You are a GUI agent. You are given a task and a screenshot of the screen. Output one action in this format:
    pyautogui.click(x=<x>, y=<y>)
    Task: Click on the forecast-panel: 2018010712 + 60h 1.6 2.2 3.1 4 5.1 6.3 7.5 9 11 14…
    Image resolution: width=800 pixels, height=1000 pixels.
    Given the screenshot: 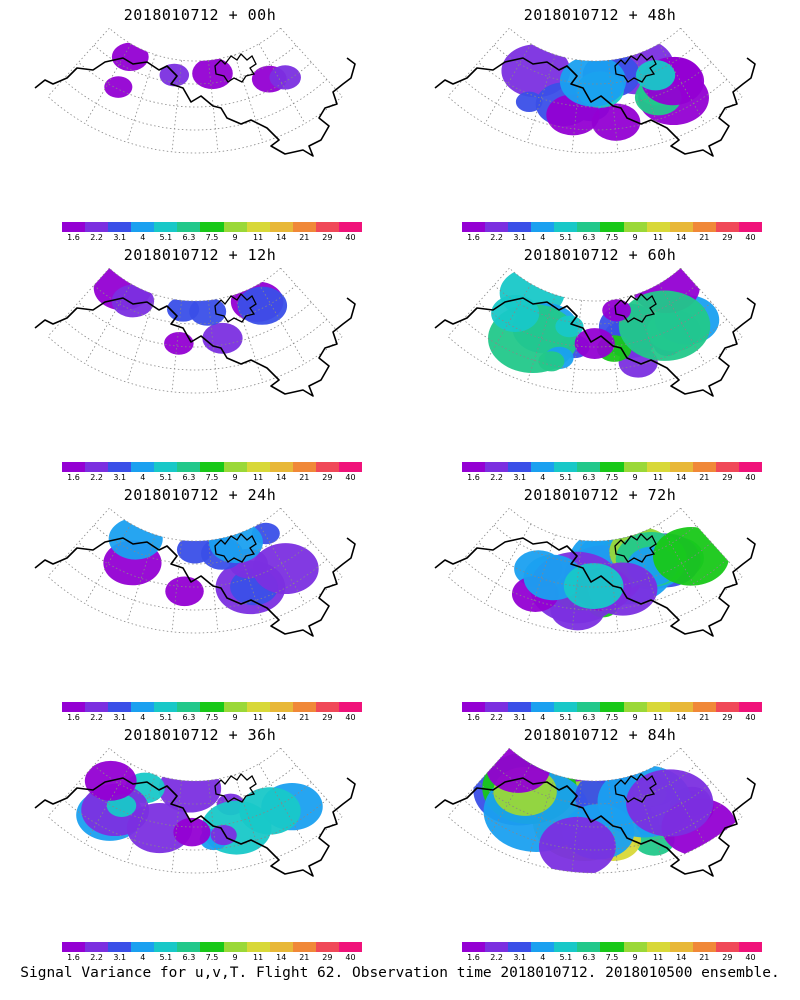 What is the action you would take?
    pyautogui.click(x=600, y=365)
    